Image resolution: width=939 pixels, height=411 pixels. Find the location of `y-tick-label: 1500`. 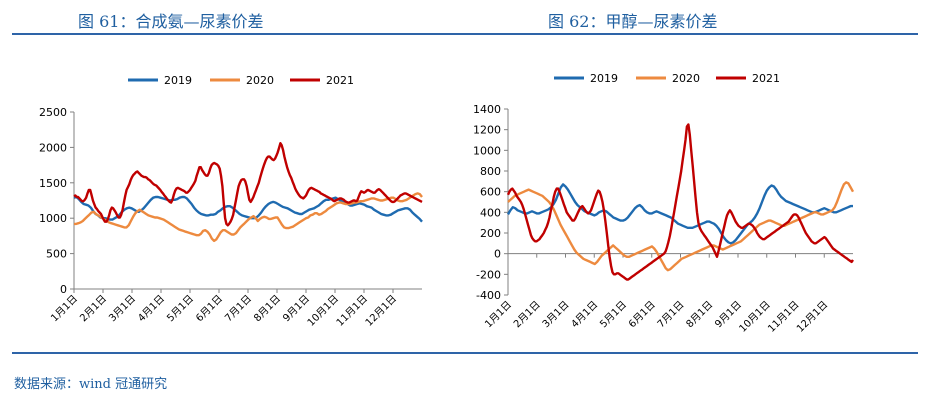

y-tick-label: 1500 is located at coordinates (53, 183).